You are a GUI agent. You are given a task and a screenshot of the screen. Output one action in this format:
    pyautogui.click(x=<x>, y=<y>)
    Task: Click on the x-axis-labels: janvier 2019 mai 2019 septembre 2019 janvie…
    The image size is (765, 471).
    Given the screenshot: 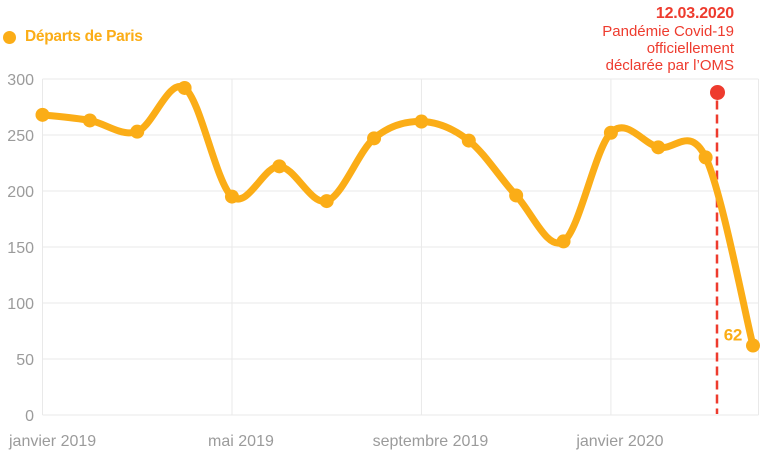 What is the action you would take?
    pyautogui.click(x=336, y=441)
    